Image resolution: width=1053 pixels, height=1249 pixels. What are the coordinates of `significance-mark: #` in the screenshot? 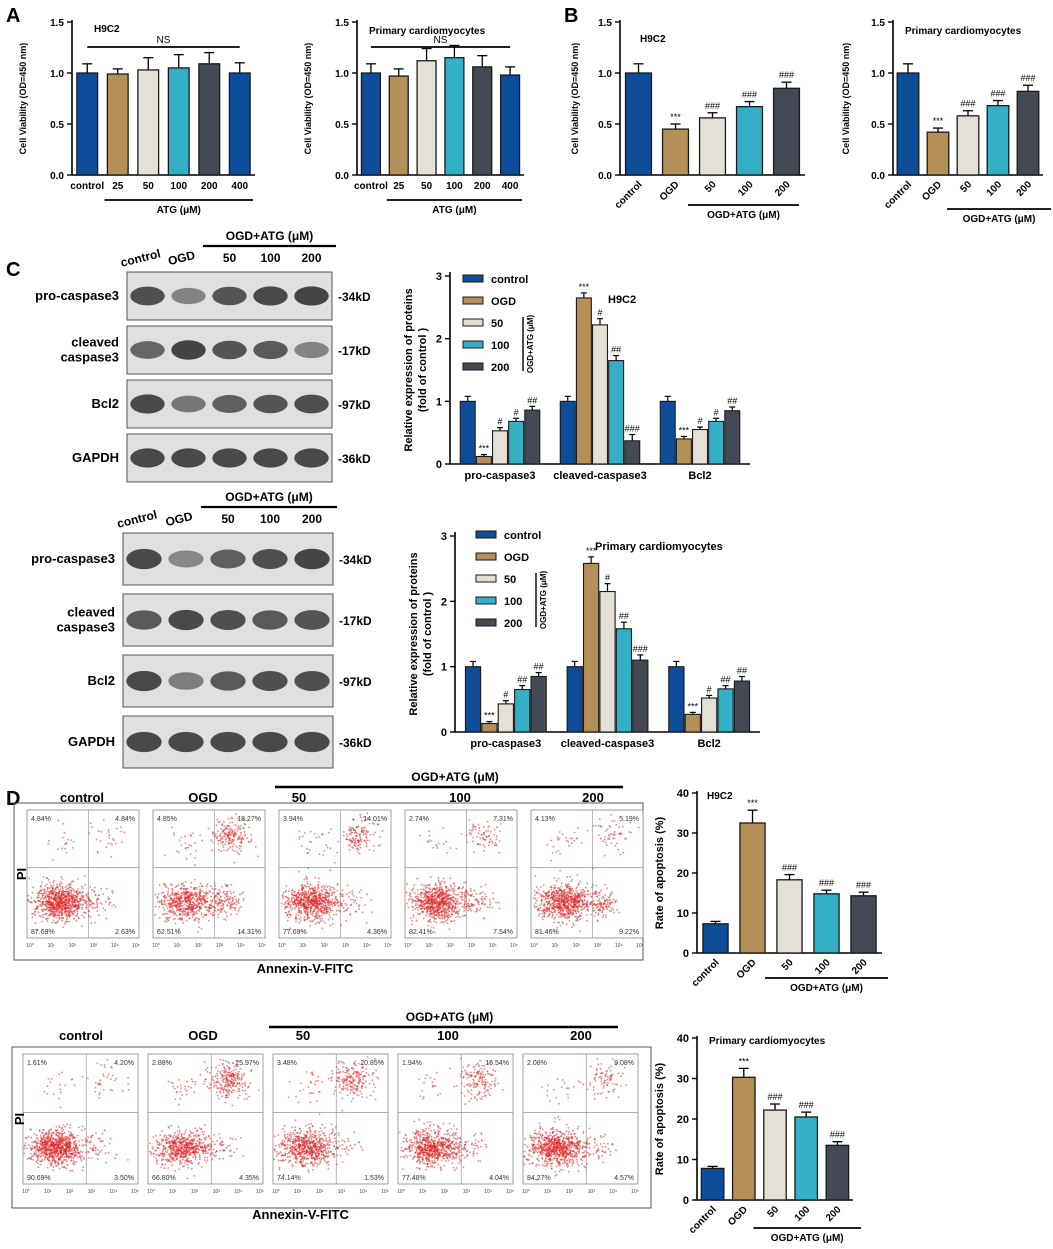 It's located at (516, 412).